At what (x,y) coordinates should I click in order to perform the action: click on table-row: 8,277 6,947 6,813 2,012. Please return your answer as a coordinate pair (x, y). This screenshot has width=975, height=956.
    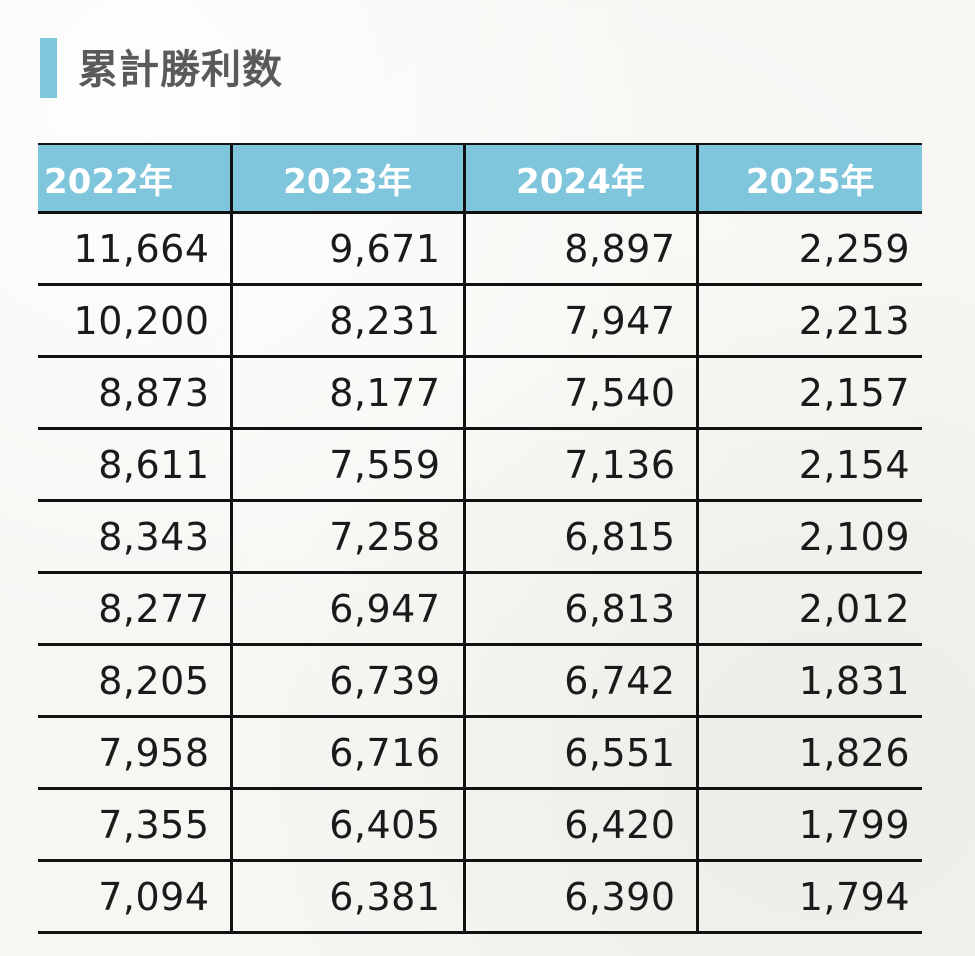
    Looking at the image, I should click on (480, 609).